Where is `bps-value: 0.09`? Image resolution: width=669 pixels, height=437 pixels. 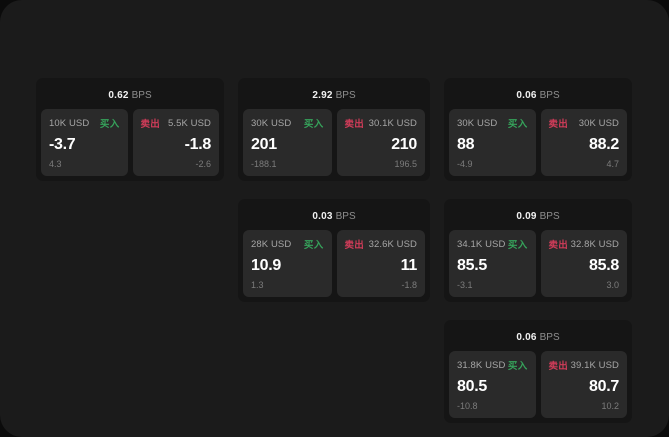 bps-value: 0.09 is located at coordinates (526, 216).